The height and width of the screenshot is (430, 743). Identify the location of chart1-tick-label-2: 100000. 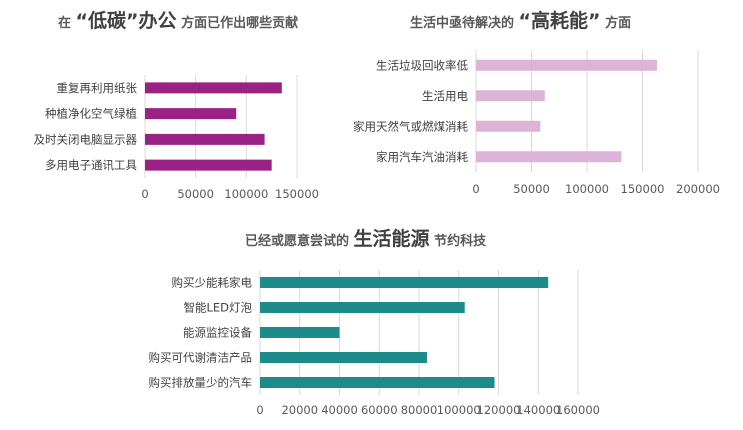
(246, 194).